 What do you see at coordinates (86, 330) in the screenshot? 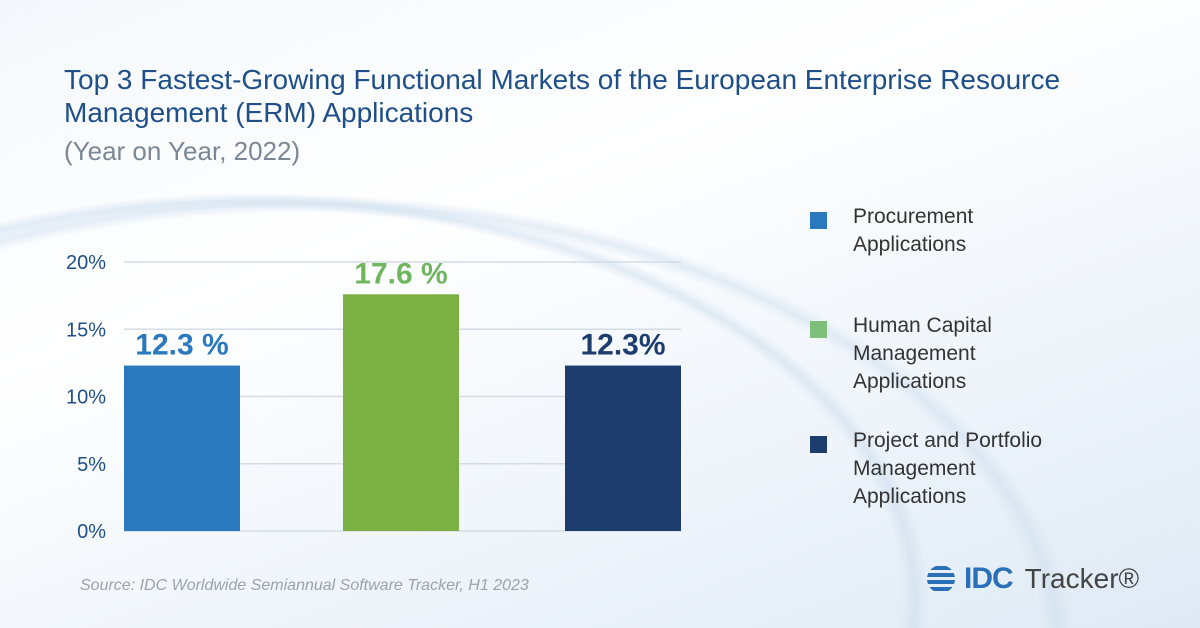
I see `y-tick-label: 15%` at bounding box center [86, 330].